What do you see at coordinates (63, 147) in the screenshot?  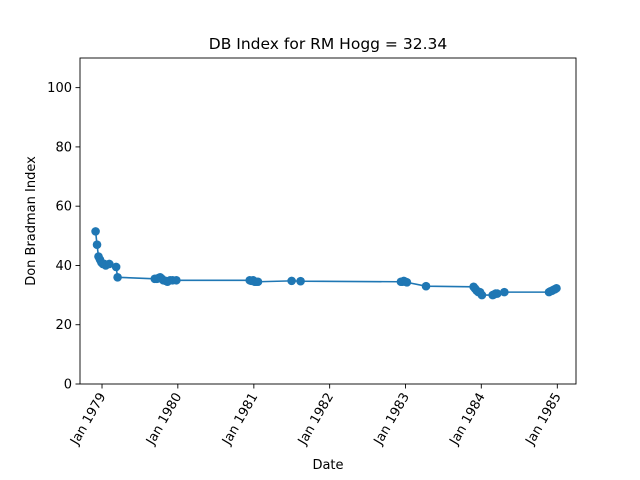 I see `y-tick-label: 80` at bounding box center [63, 147].